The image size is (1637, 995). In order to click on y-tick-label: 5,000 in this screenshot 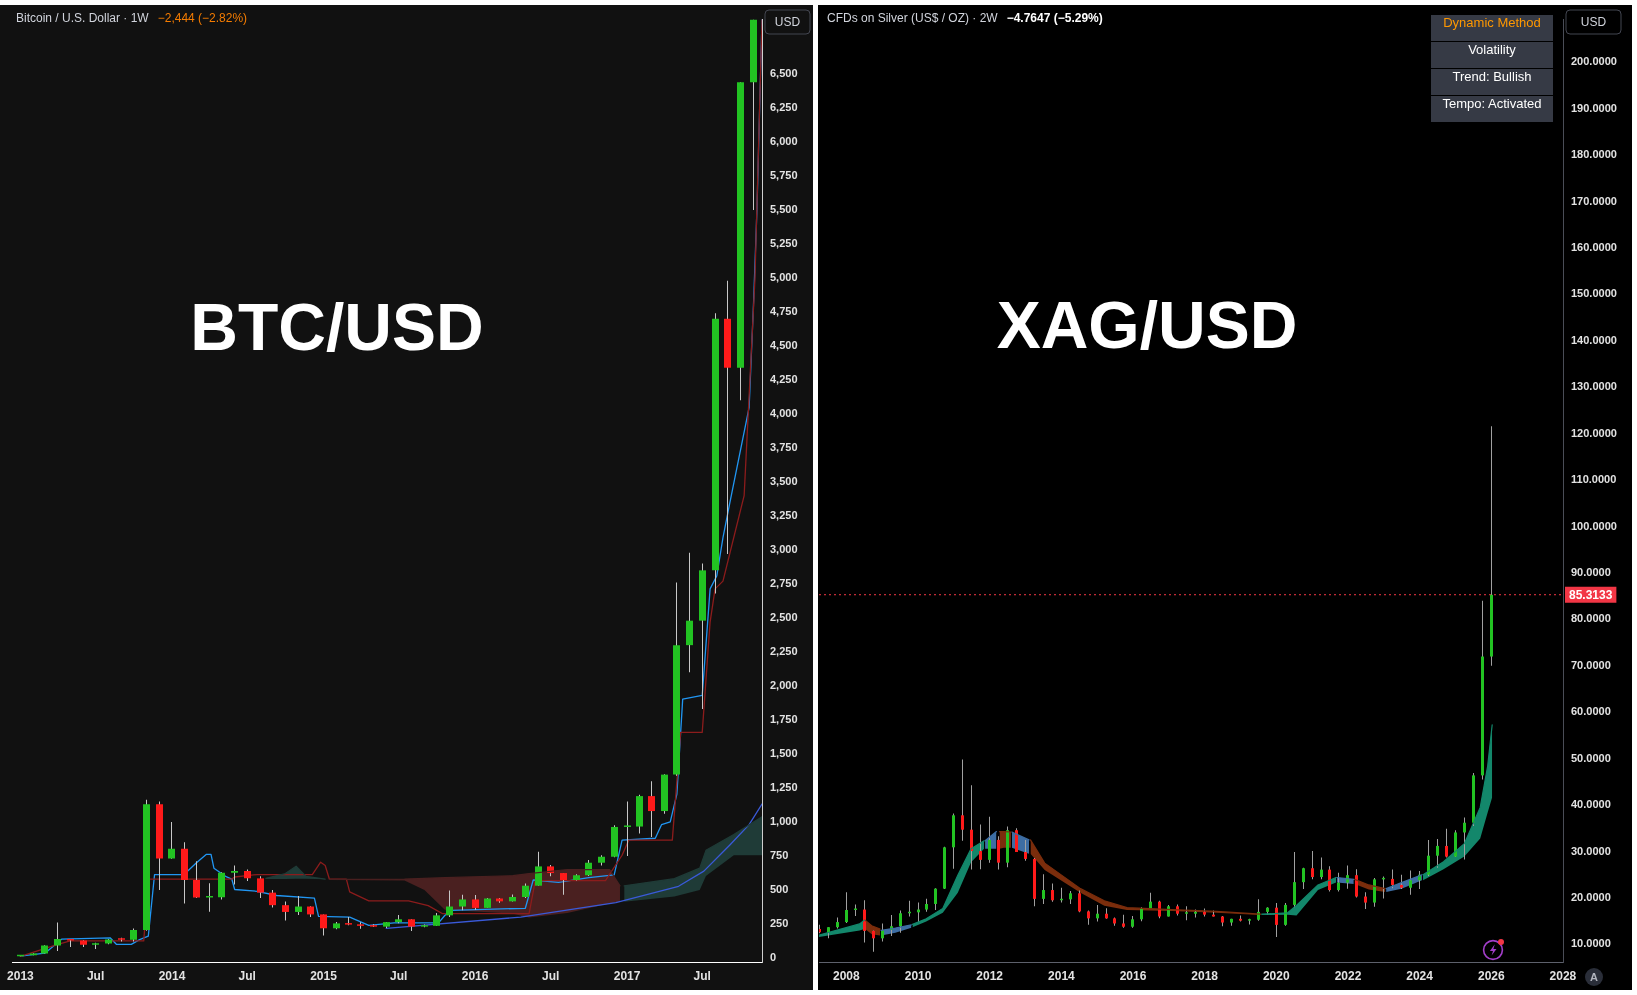, I will do `click(784, 277)`.